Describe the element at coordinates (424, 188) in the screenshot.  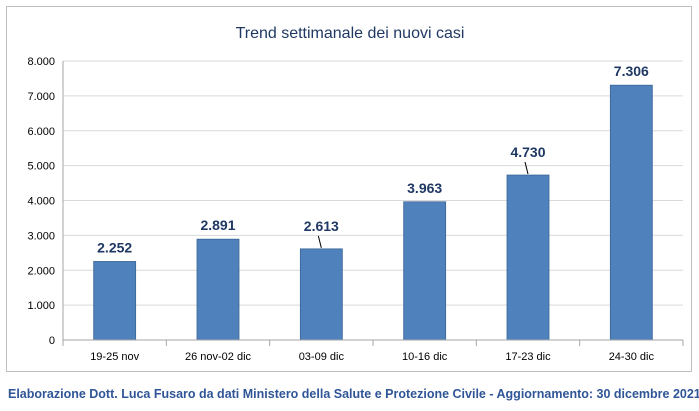
I see `data-label: 3.963` at that location.